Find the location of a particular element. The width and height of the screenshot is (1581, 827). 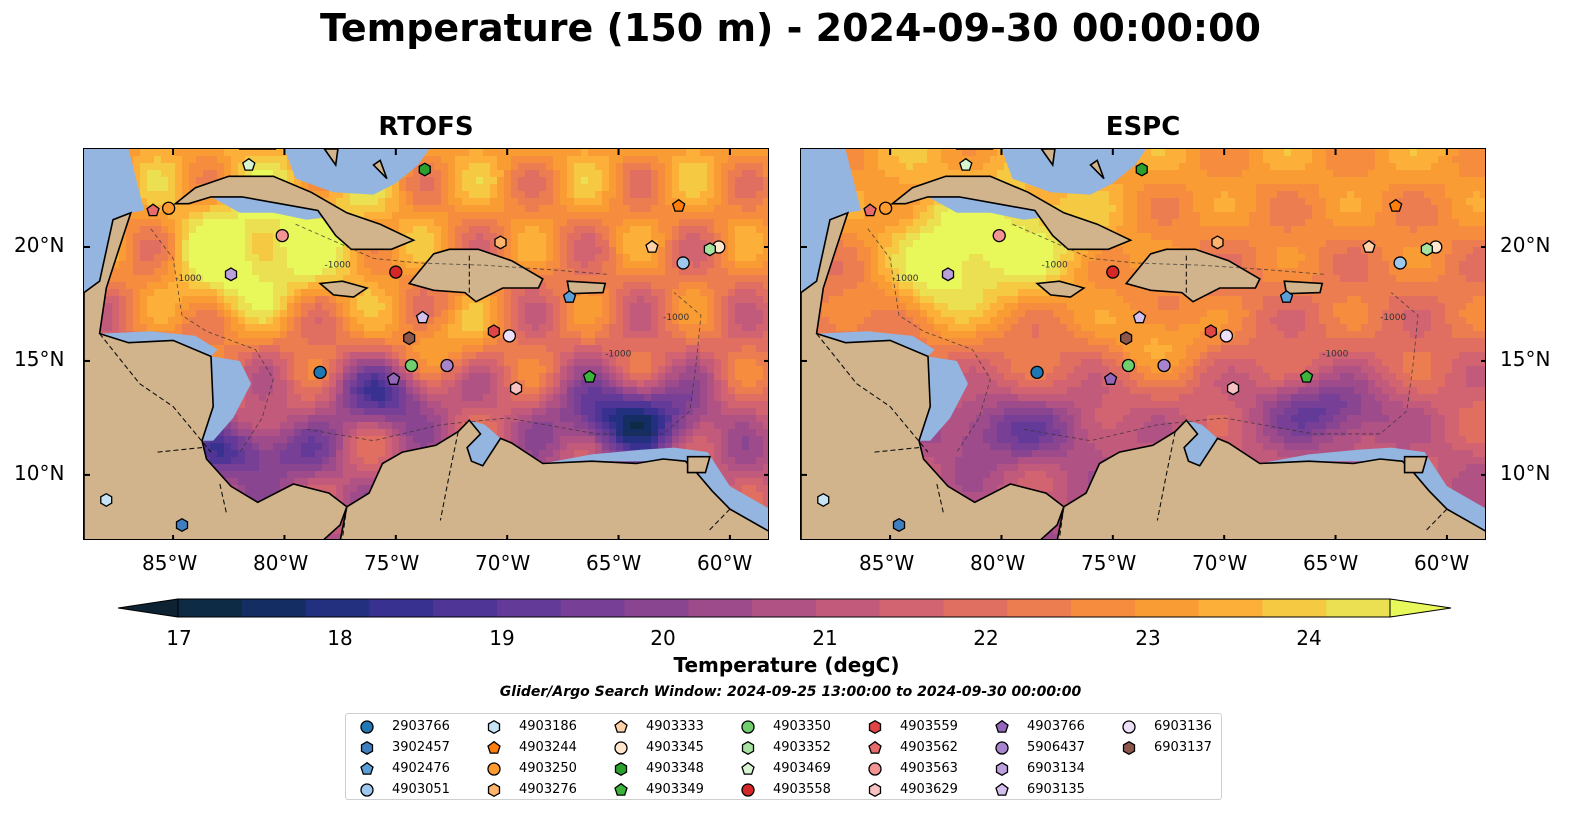

land-bahamas2 is located at coordinates (380, 169).